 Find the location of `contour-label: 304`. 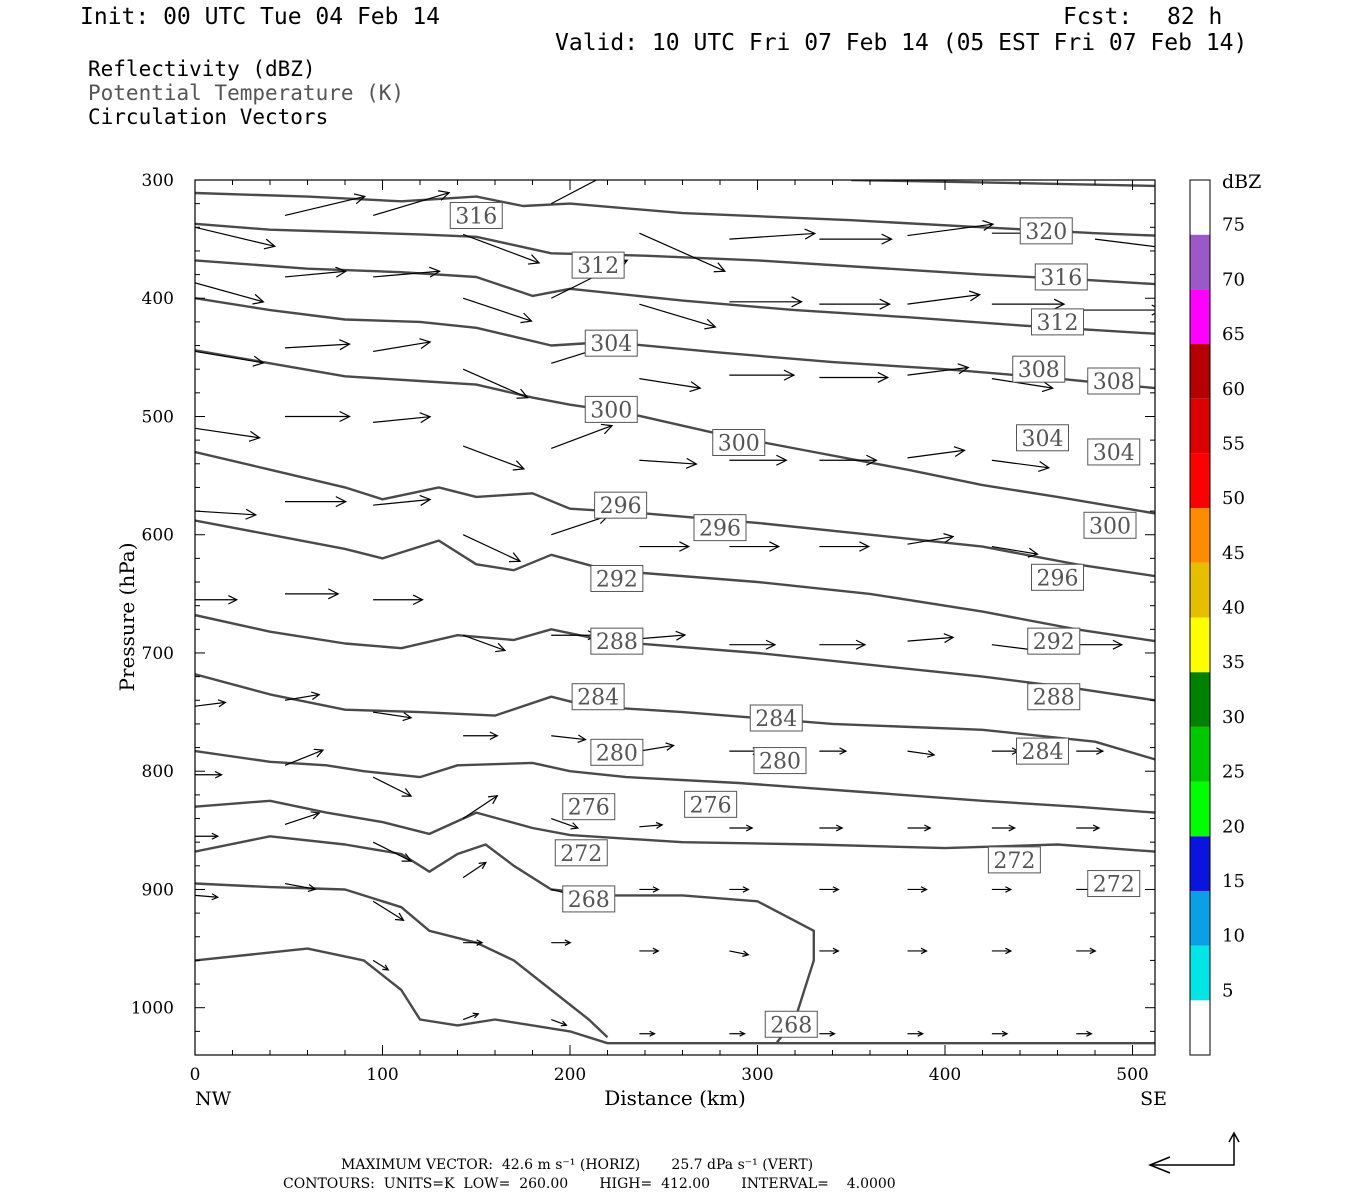

contour-label: 304 is located at coordinates (1114, 452).